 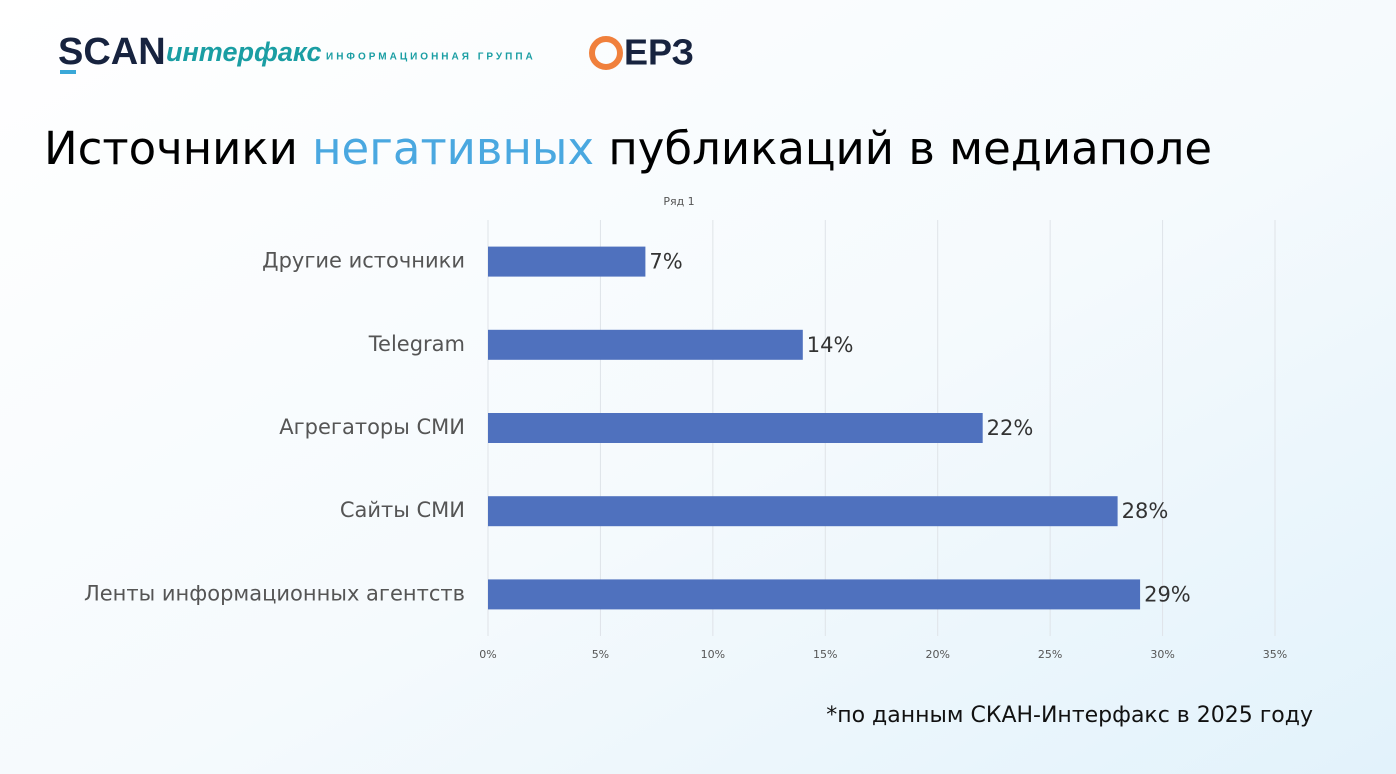 What do you see at coordinates (713, 654) in the screenshot?
I see `x-tick-label: 10%` at bounding box center [713, 654].